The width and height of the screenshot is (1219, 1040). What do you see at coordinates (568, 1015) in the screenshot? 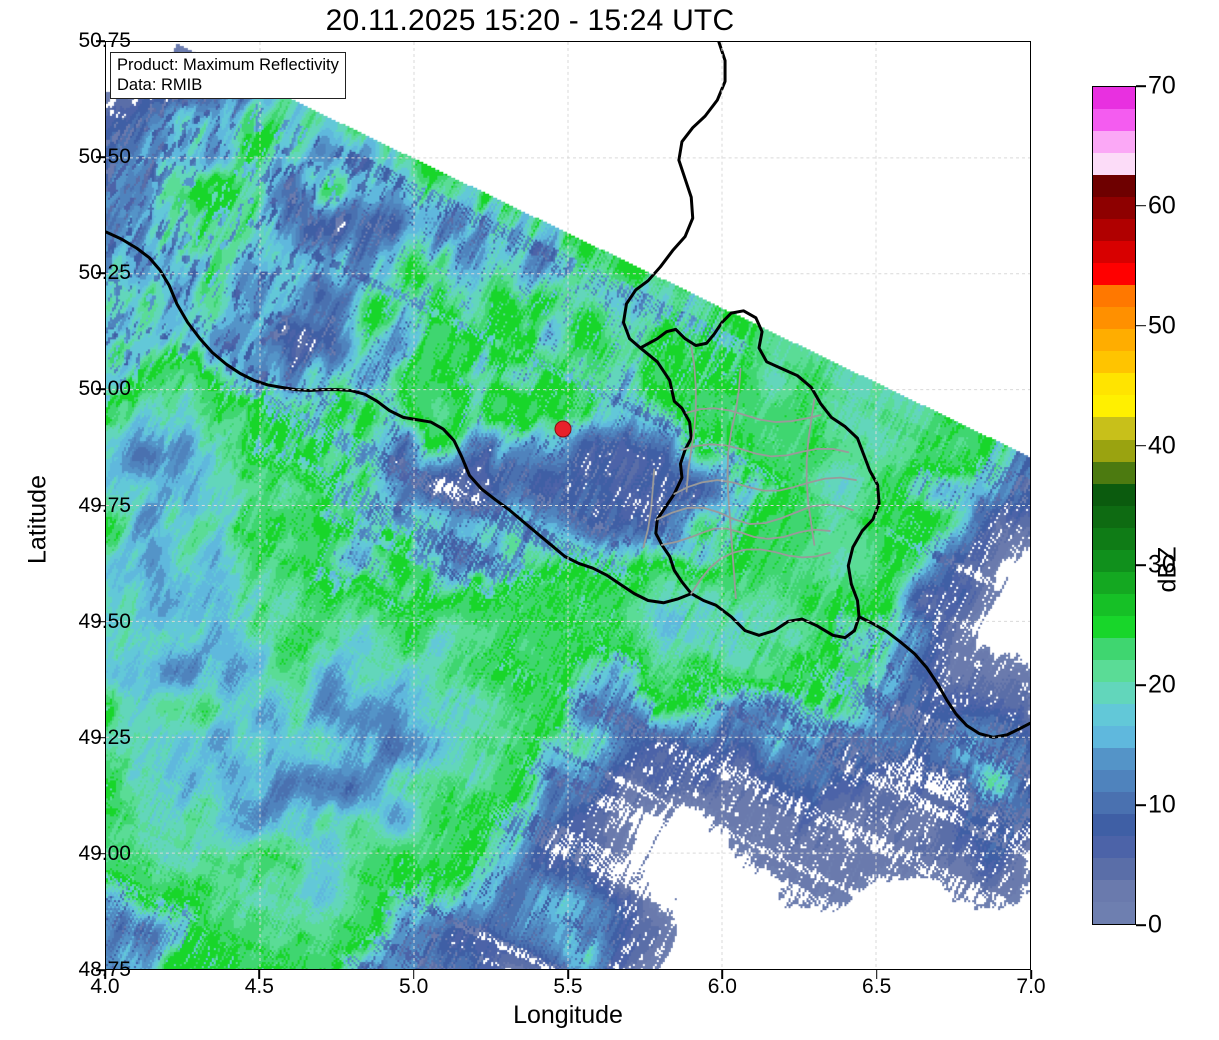
I see `x-axis-label: Longitude` at bounding box center [568, 1015].